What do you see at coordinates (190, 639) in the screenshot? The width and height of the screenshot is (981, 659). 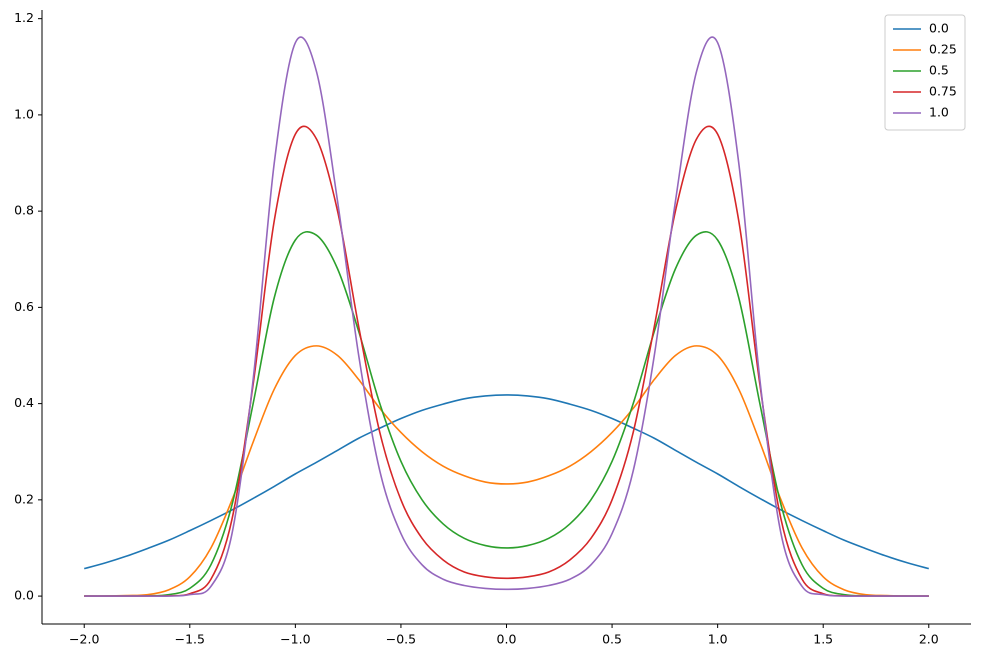 I see `x-tick-label: −1.5` at bounding box center [190, 639].